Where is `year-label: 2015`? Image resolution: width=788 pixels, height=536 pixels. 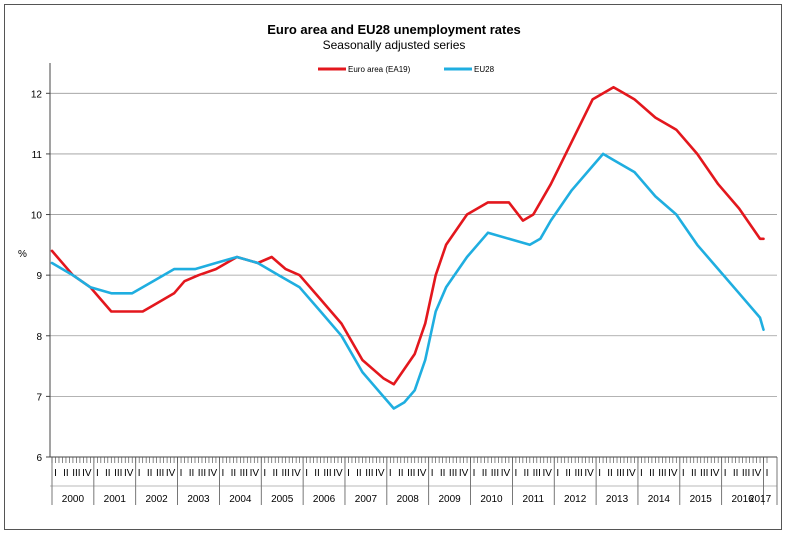
year-label: 2015 is located at coordinates (701, 499).